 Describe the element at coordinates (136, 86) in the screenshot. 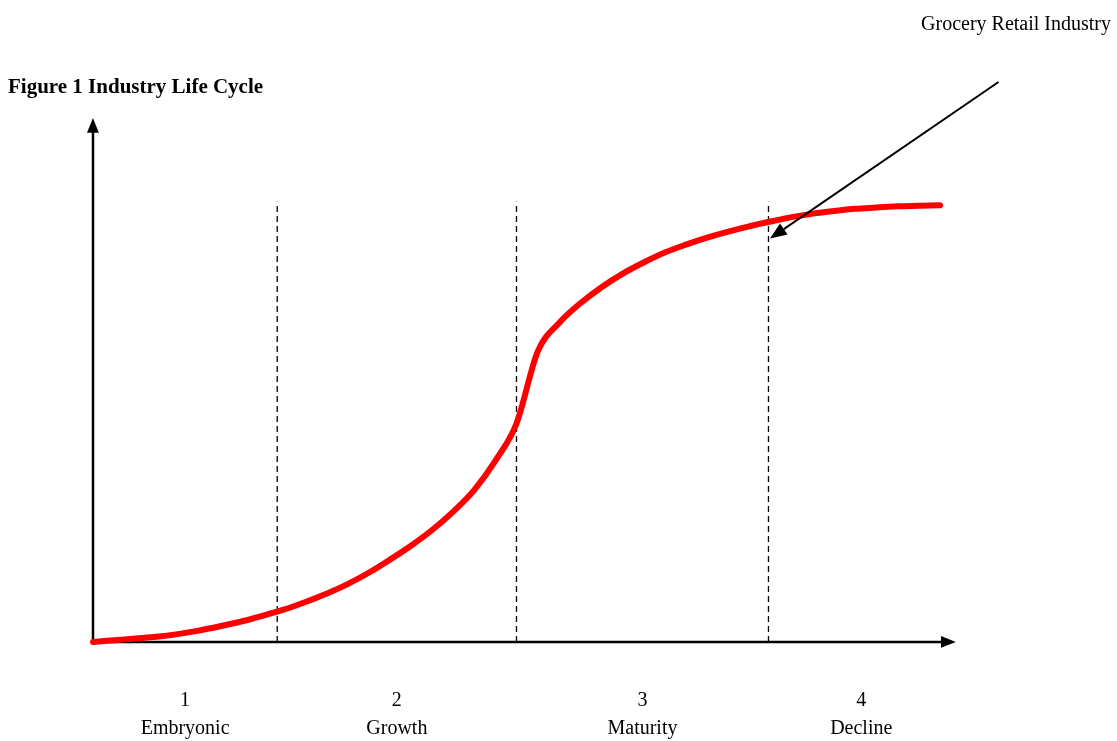

I see `chart-title: Figure 1 Industry Life Cycle` at that location.